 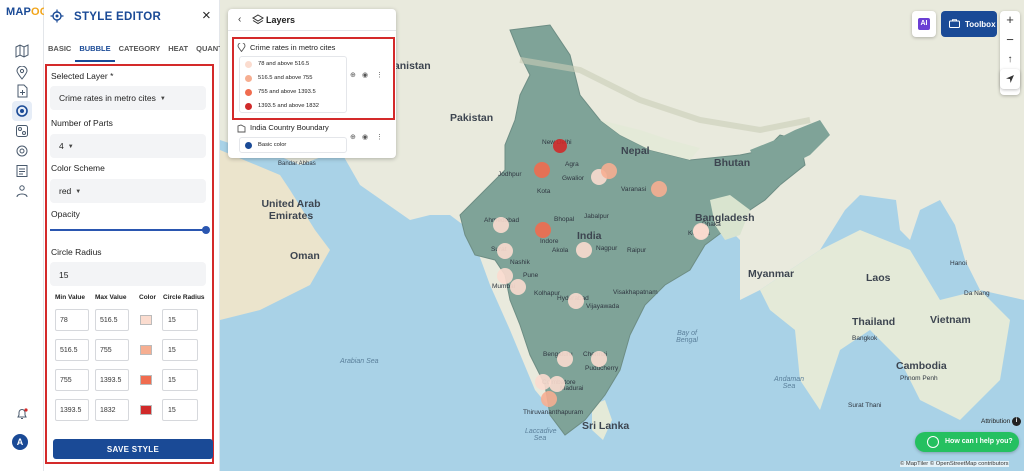 What do you see at coordinates (564, 219) in the screenshot?
I see `label-bhopal: Bhopal` at bounding box center [564, 219].